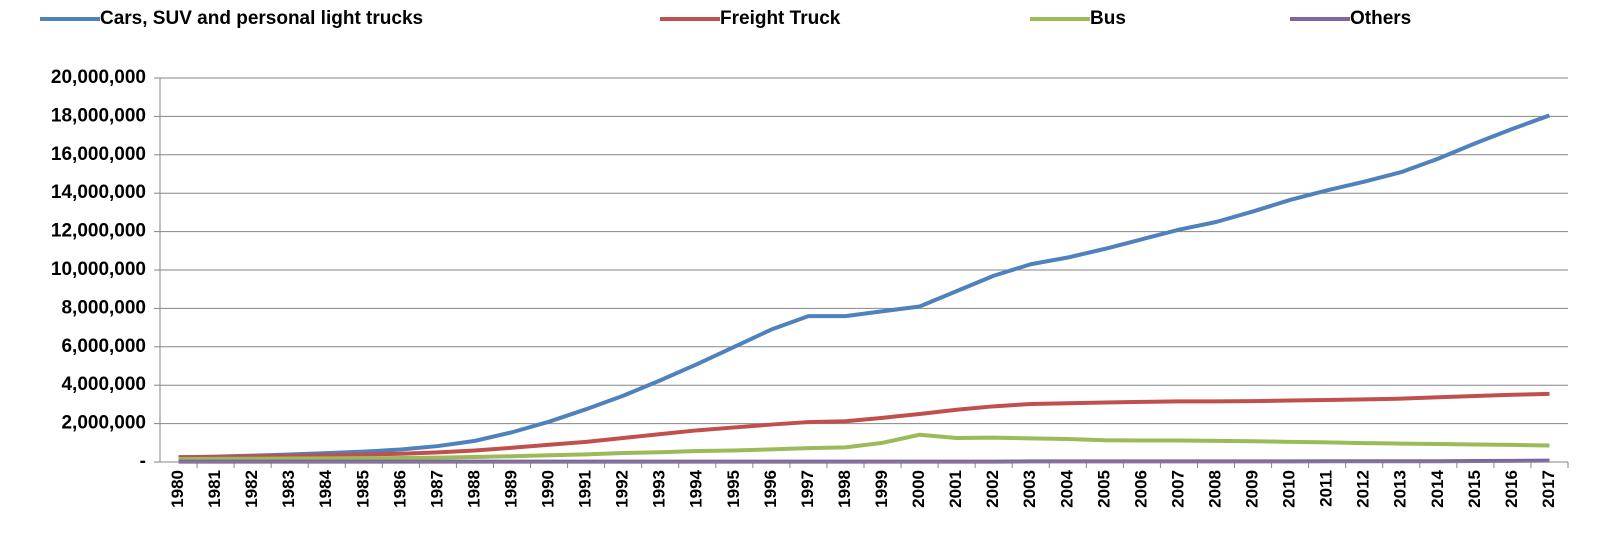  I want to click on x-tick-label: 2017, so click(1548, 489).